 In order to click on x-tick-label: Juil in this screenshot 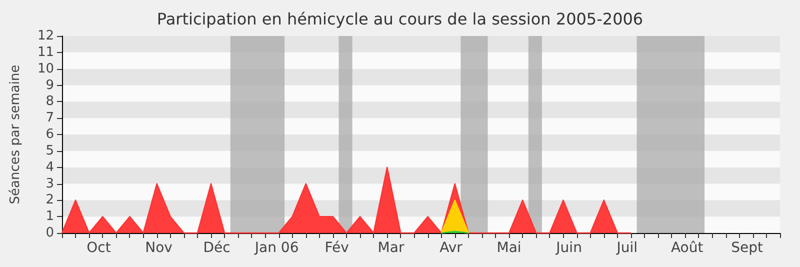, I will do `click(627, 248)`.